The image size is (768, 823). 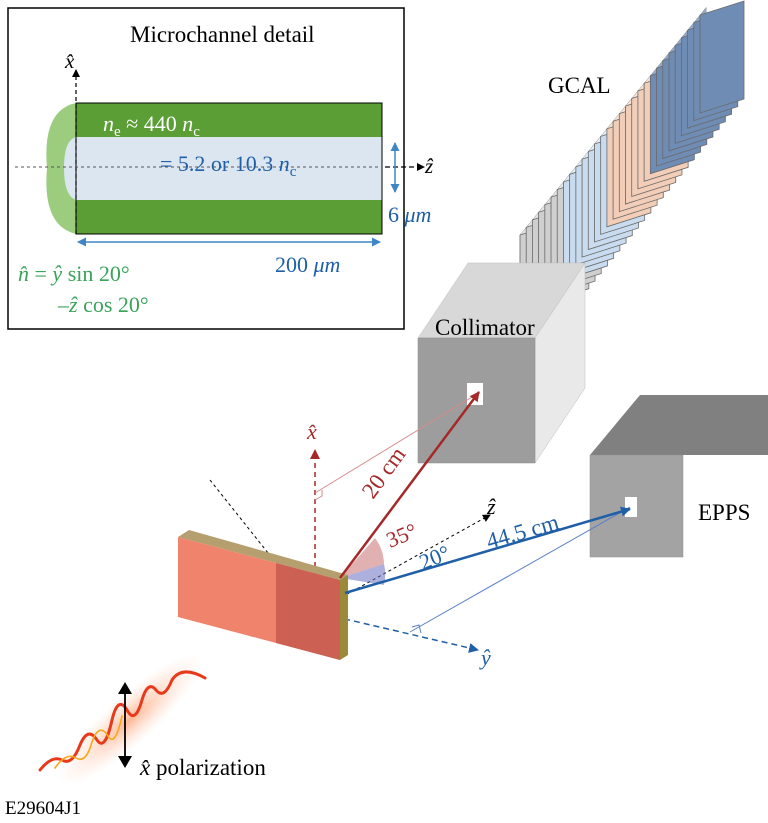 I want to click on epps-projection-line, so click(x=520, y=569).